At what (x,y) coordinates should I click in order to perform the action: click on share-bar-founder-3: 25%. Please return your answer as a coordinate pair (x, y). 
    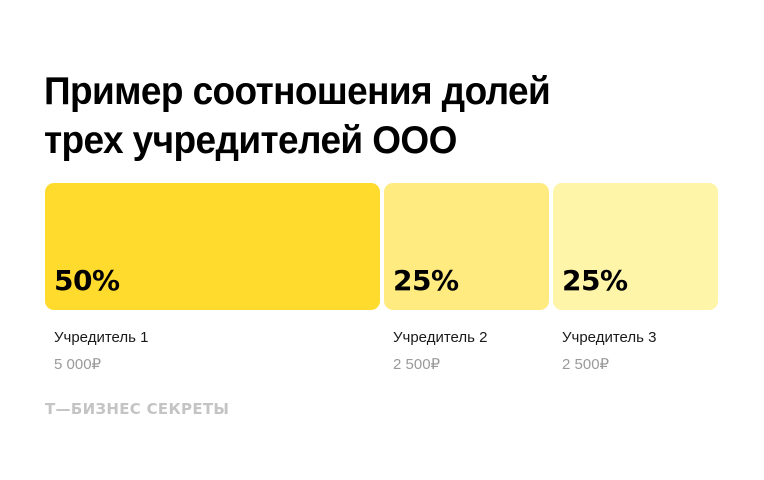
    Looking at the image, I should click on (635, 246).